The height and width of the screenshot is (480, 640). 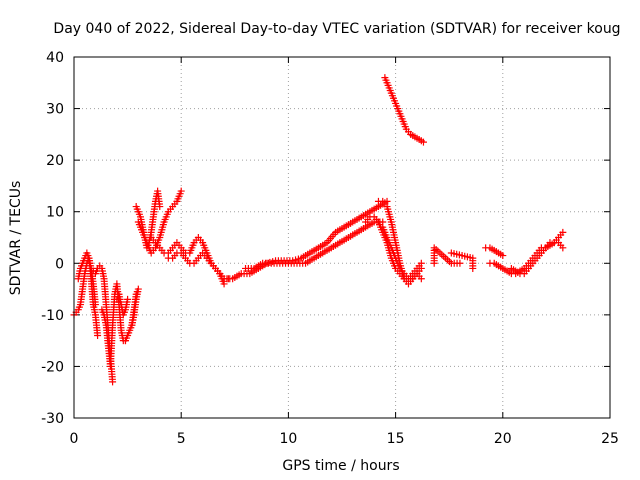 What do you see at coordinates (52, 367) in the screenshot?
I see `y-tick-label: -20` at bounding box center [52, 367].